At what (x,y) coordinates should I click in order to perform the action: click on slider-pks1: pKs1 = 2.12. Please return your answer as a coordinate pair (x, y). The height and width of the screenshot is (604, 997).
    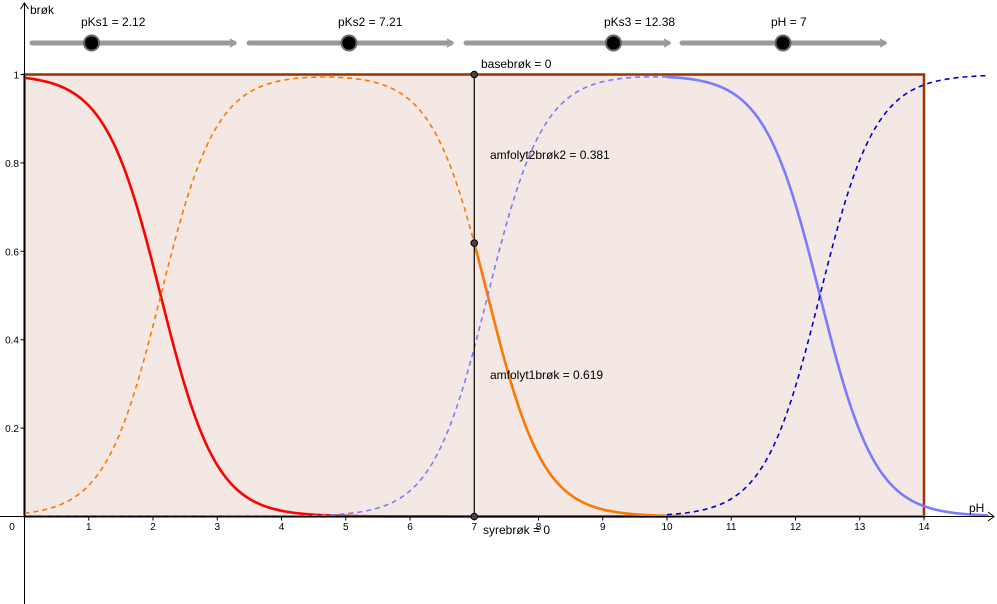
    Looking at the image, I should click on (133, 33).